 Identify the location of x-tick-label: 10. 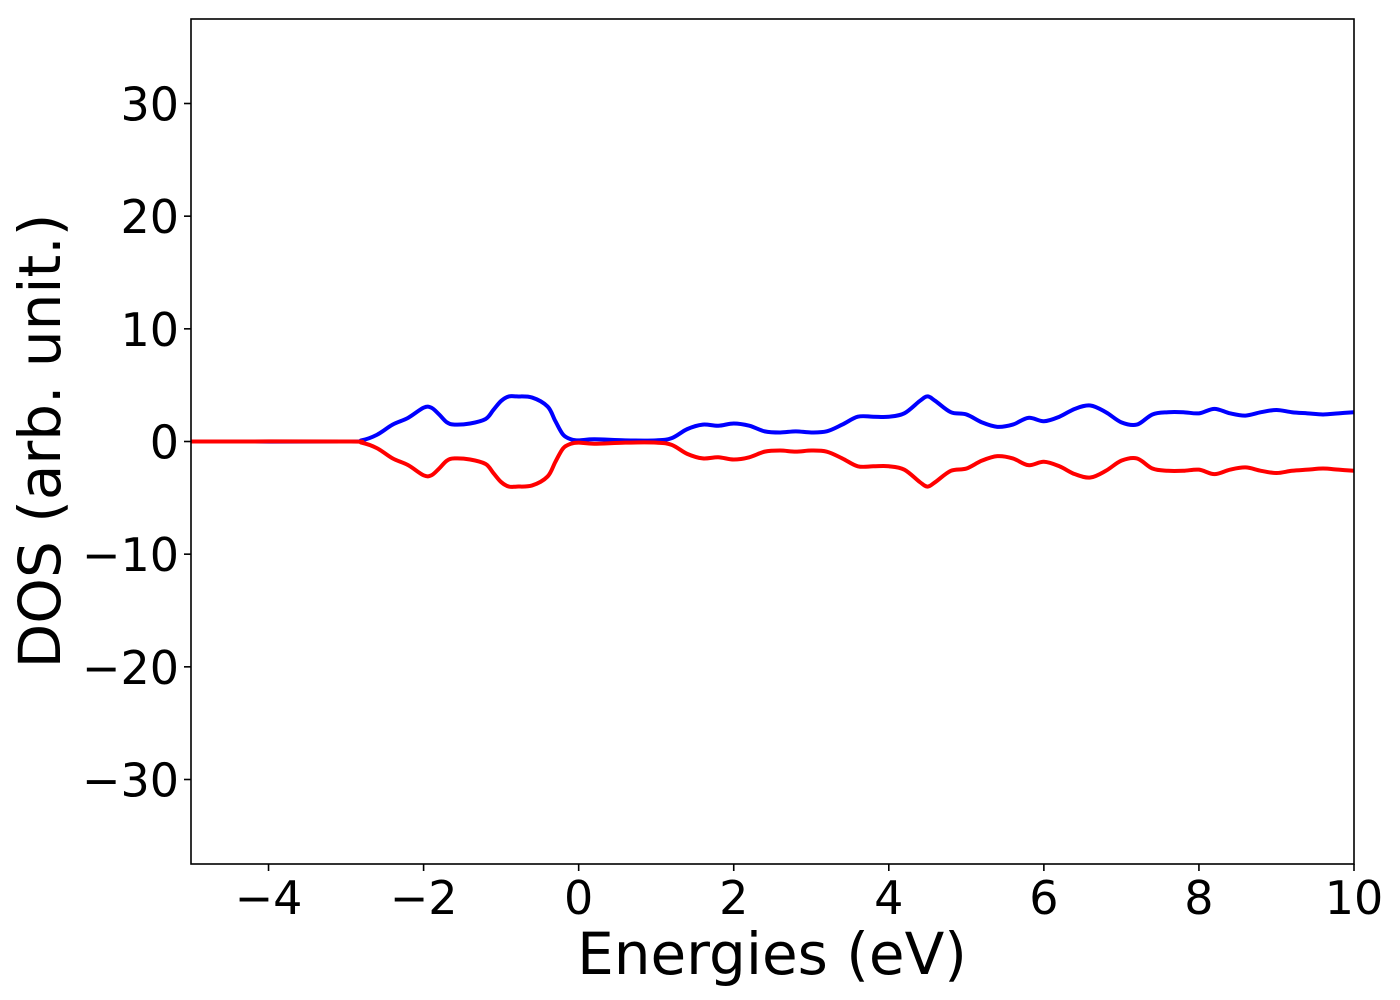
(1354, 898).